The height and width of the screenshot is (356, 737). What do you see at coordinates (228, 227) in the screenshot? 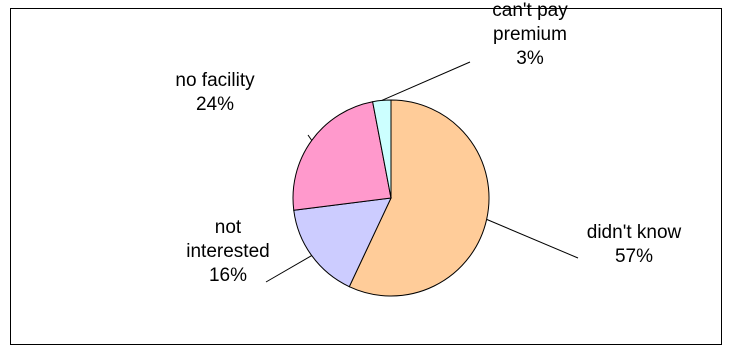
I see `slice-name-label-2: not` at bounding box center [228, 227].